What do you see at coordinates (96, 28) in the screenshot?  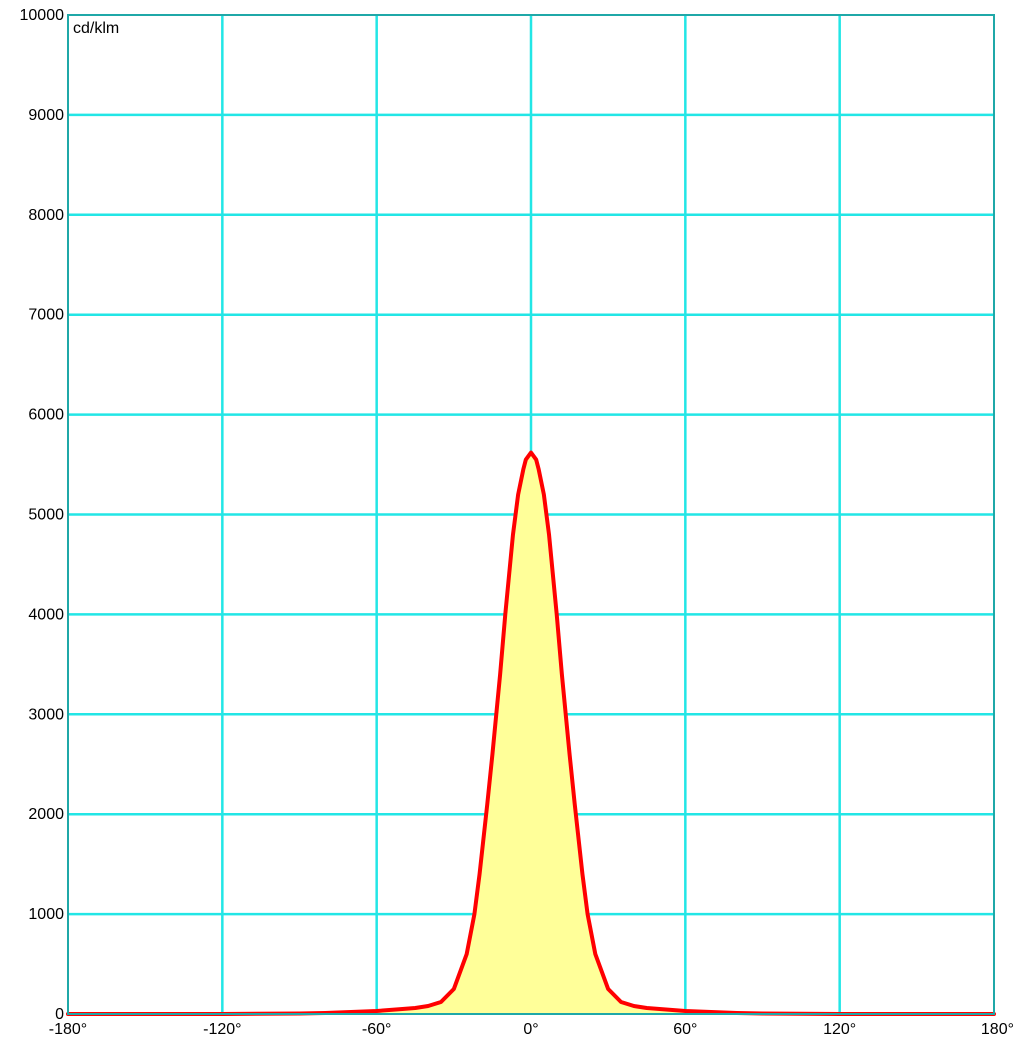 I see `y-axis-unit-label: cd/klm` at bounding box center [96, 28].